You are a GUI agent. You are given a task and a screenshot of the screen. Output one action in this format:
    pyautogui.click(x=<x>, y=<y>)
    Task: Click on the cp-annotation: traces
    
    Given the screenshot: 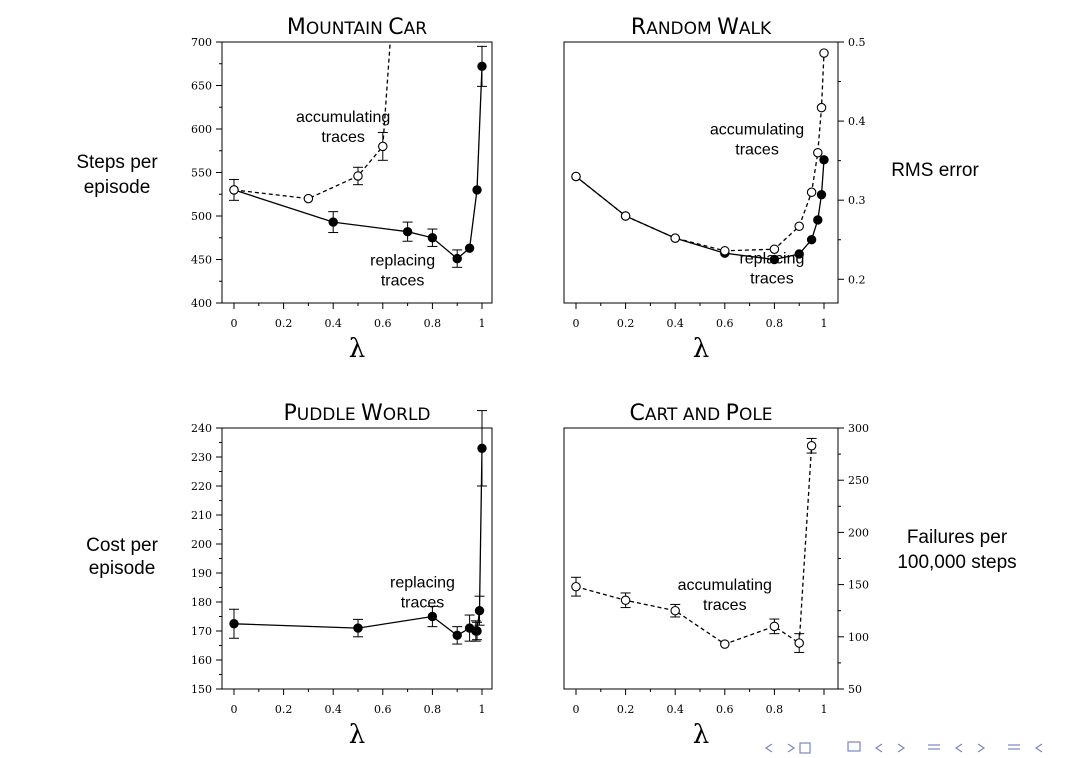 What is the action you would take?
    pyautogui.click(x=725, y=605)
    